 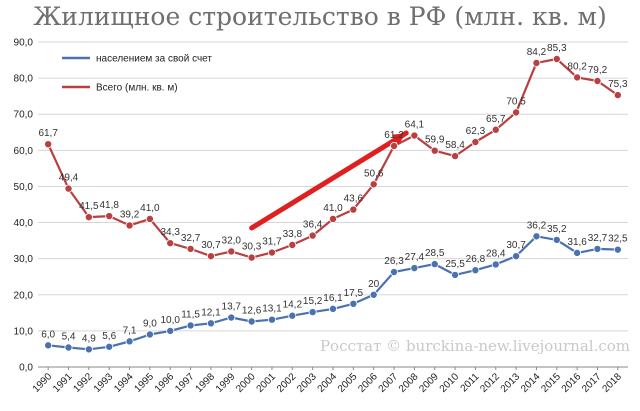 I want to click on data-label: 11,5, so click(x=190, y=314).